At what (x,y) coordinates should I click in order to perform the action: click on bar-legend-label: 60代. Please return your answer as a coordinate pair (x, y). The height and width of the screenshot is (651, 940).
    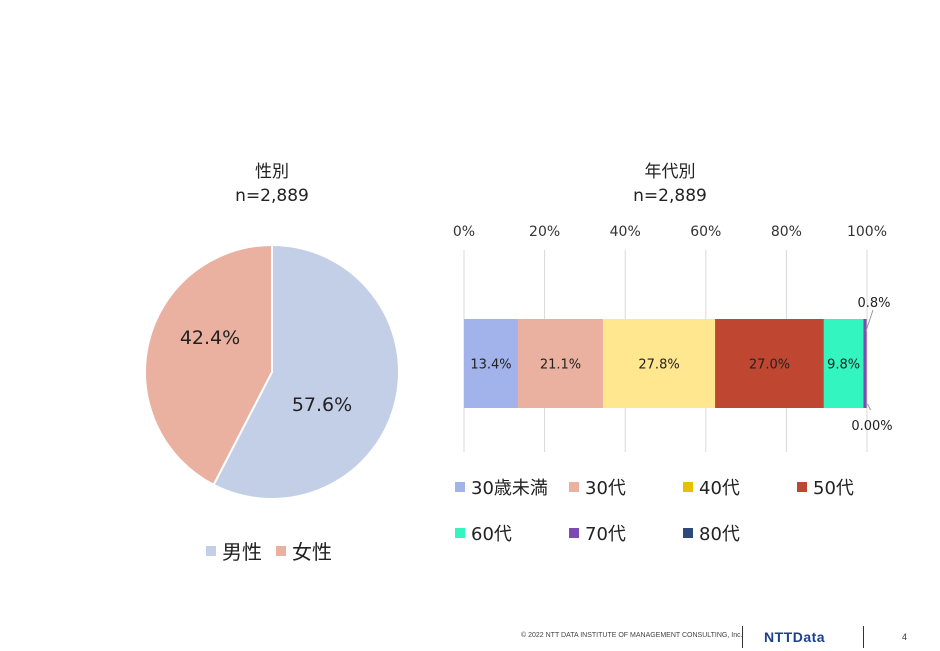
    Looking at the image, I should click on (491, 534).